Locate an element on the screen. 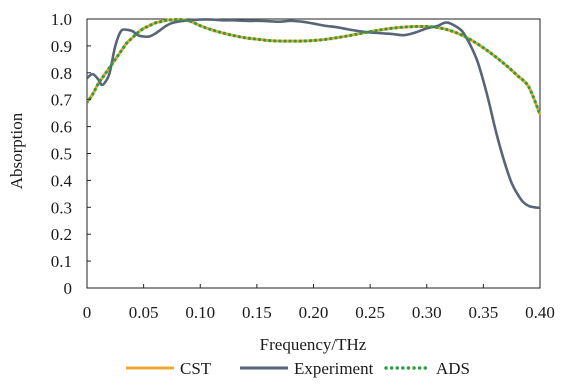 The image size is (562, 385). x-axis-label: Frequency/THz is located at coordinates (313, 344).